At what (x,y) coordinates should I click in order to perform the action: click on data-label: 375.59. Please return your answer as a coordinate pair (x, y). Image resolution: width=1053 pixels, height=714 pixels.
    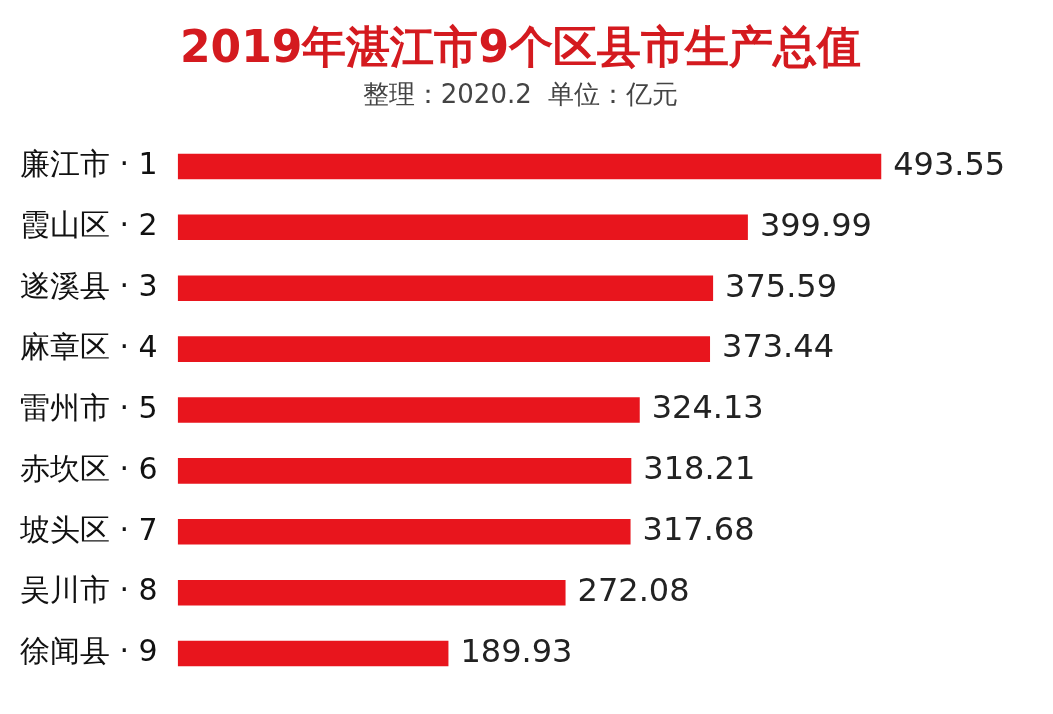
    Looking at the image, I should click on (781, 285).